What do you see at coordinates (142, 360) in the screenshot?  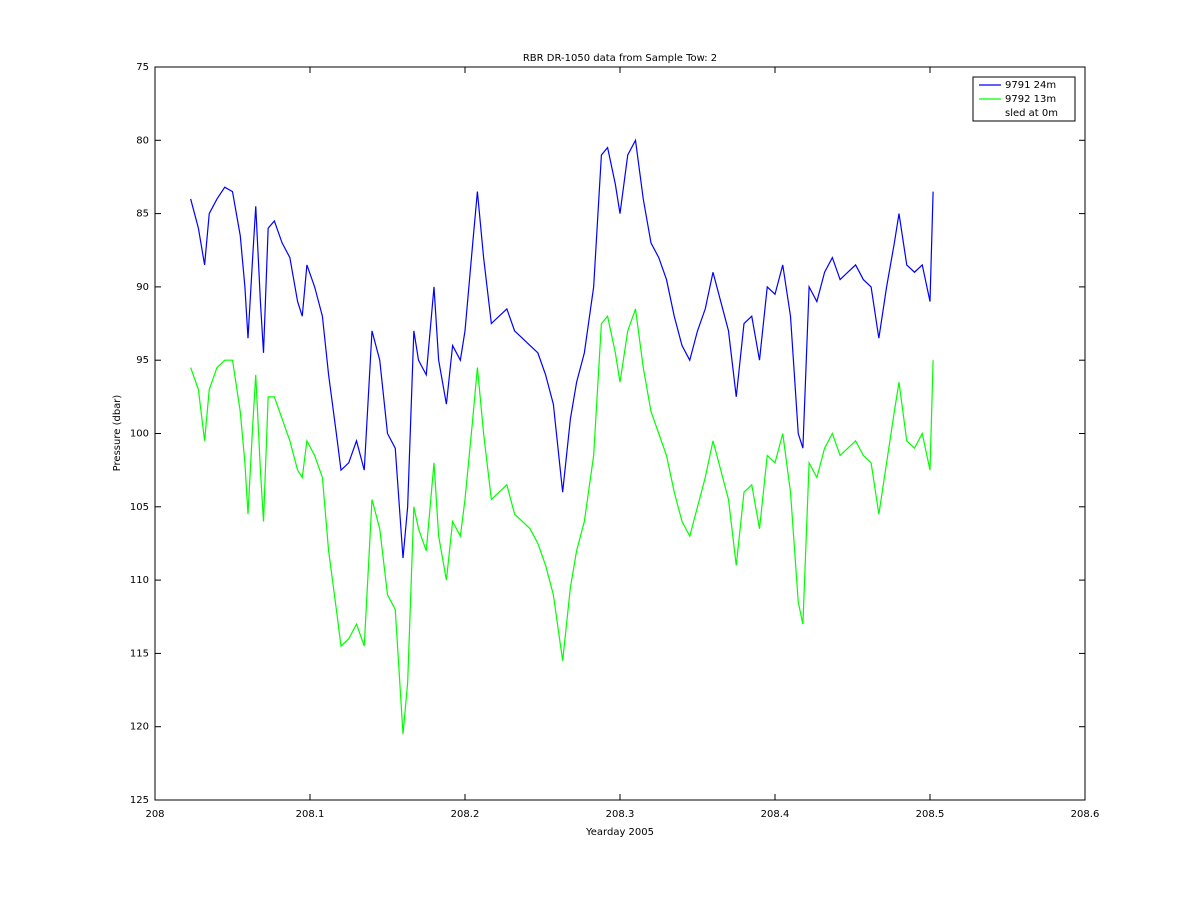 I see `y-tick-label: 95` at bounding box center [142, 360].